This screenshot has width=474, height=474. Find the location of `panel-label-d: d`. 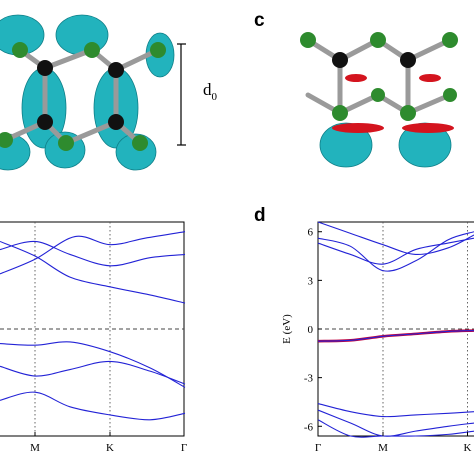

panel-label-d: d is located at coordinates (260, 215).